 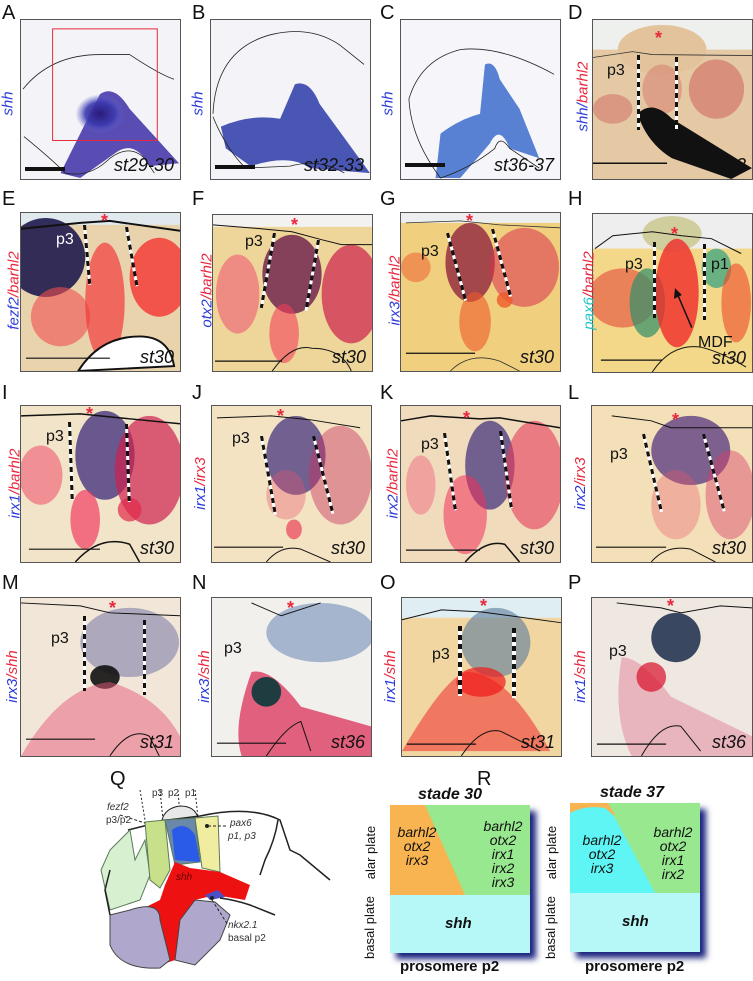 I want to click on panel-label-E: E, so click(x=9, y=199).